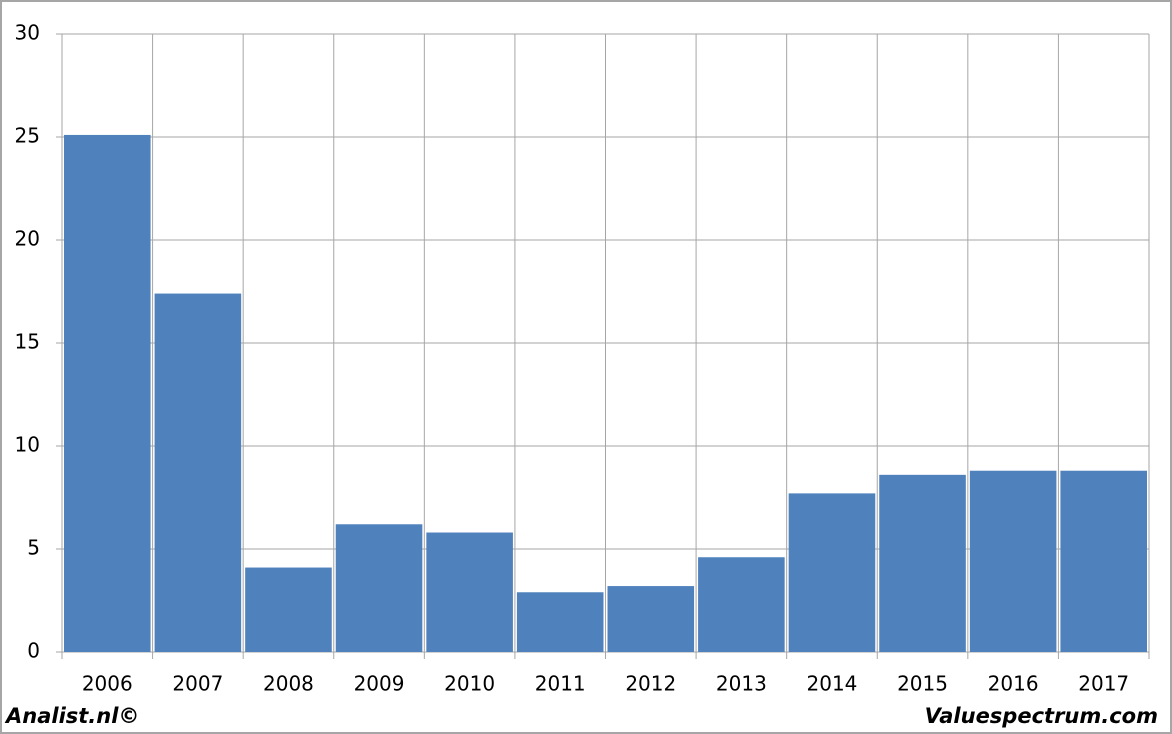 The height and width of the screenshot is (734, 1172). What do you see at coordinates (1103, 684) in the screenshot?
I see `x-tick-label: 2017` at bounding box center [1103, 684].